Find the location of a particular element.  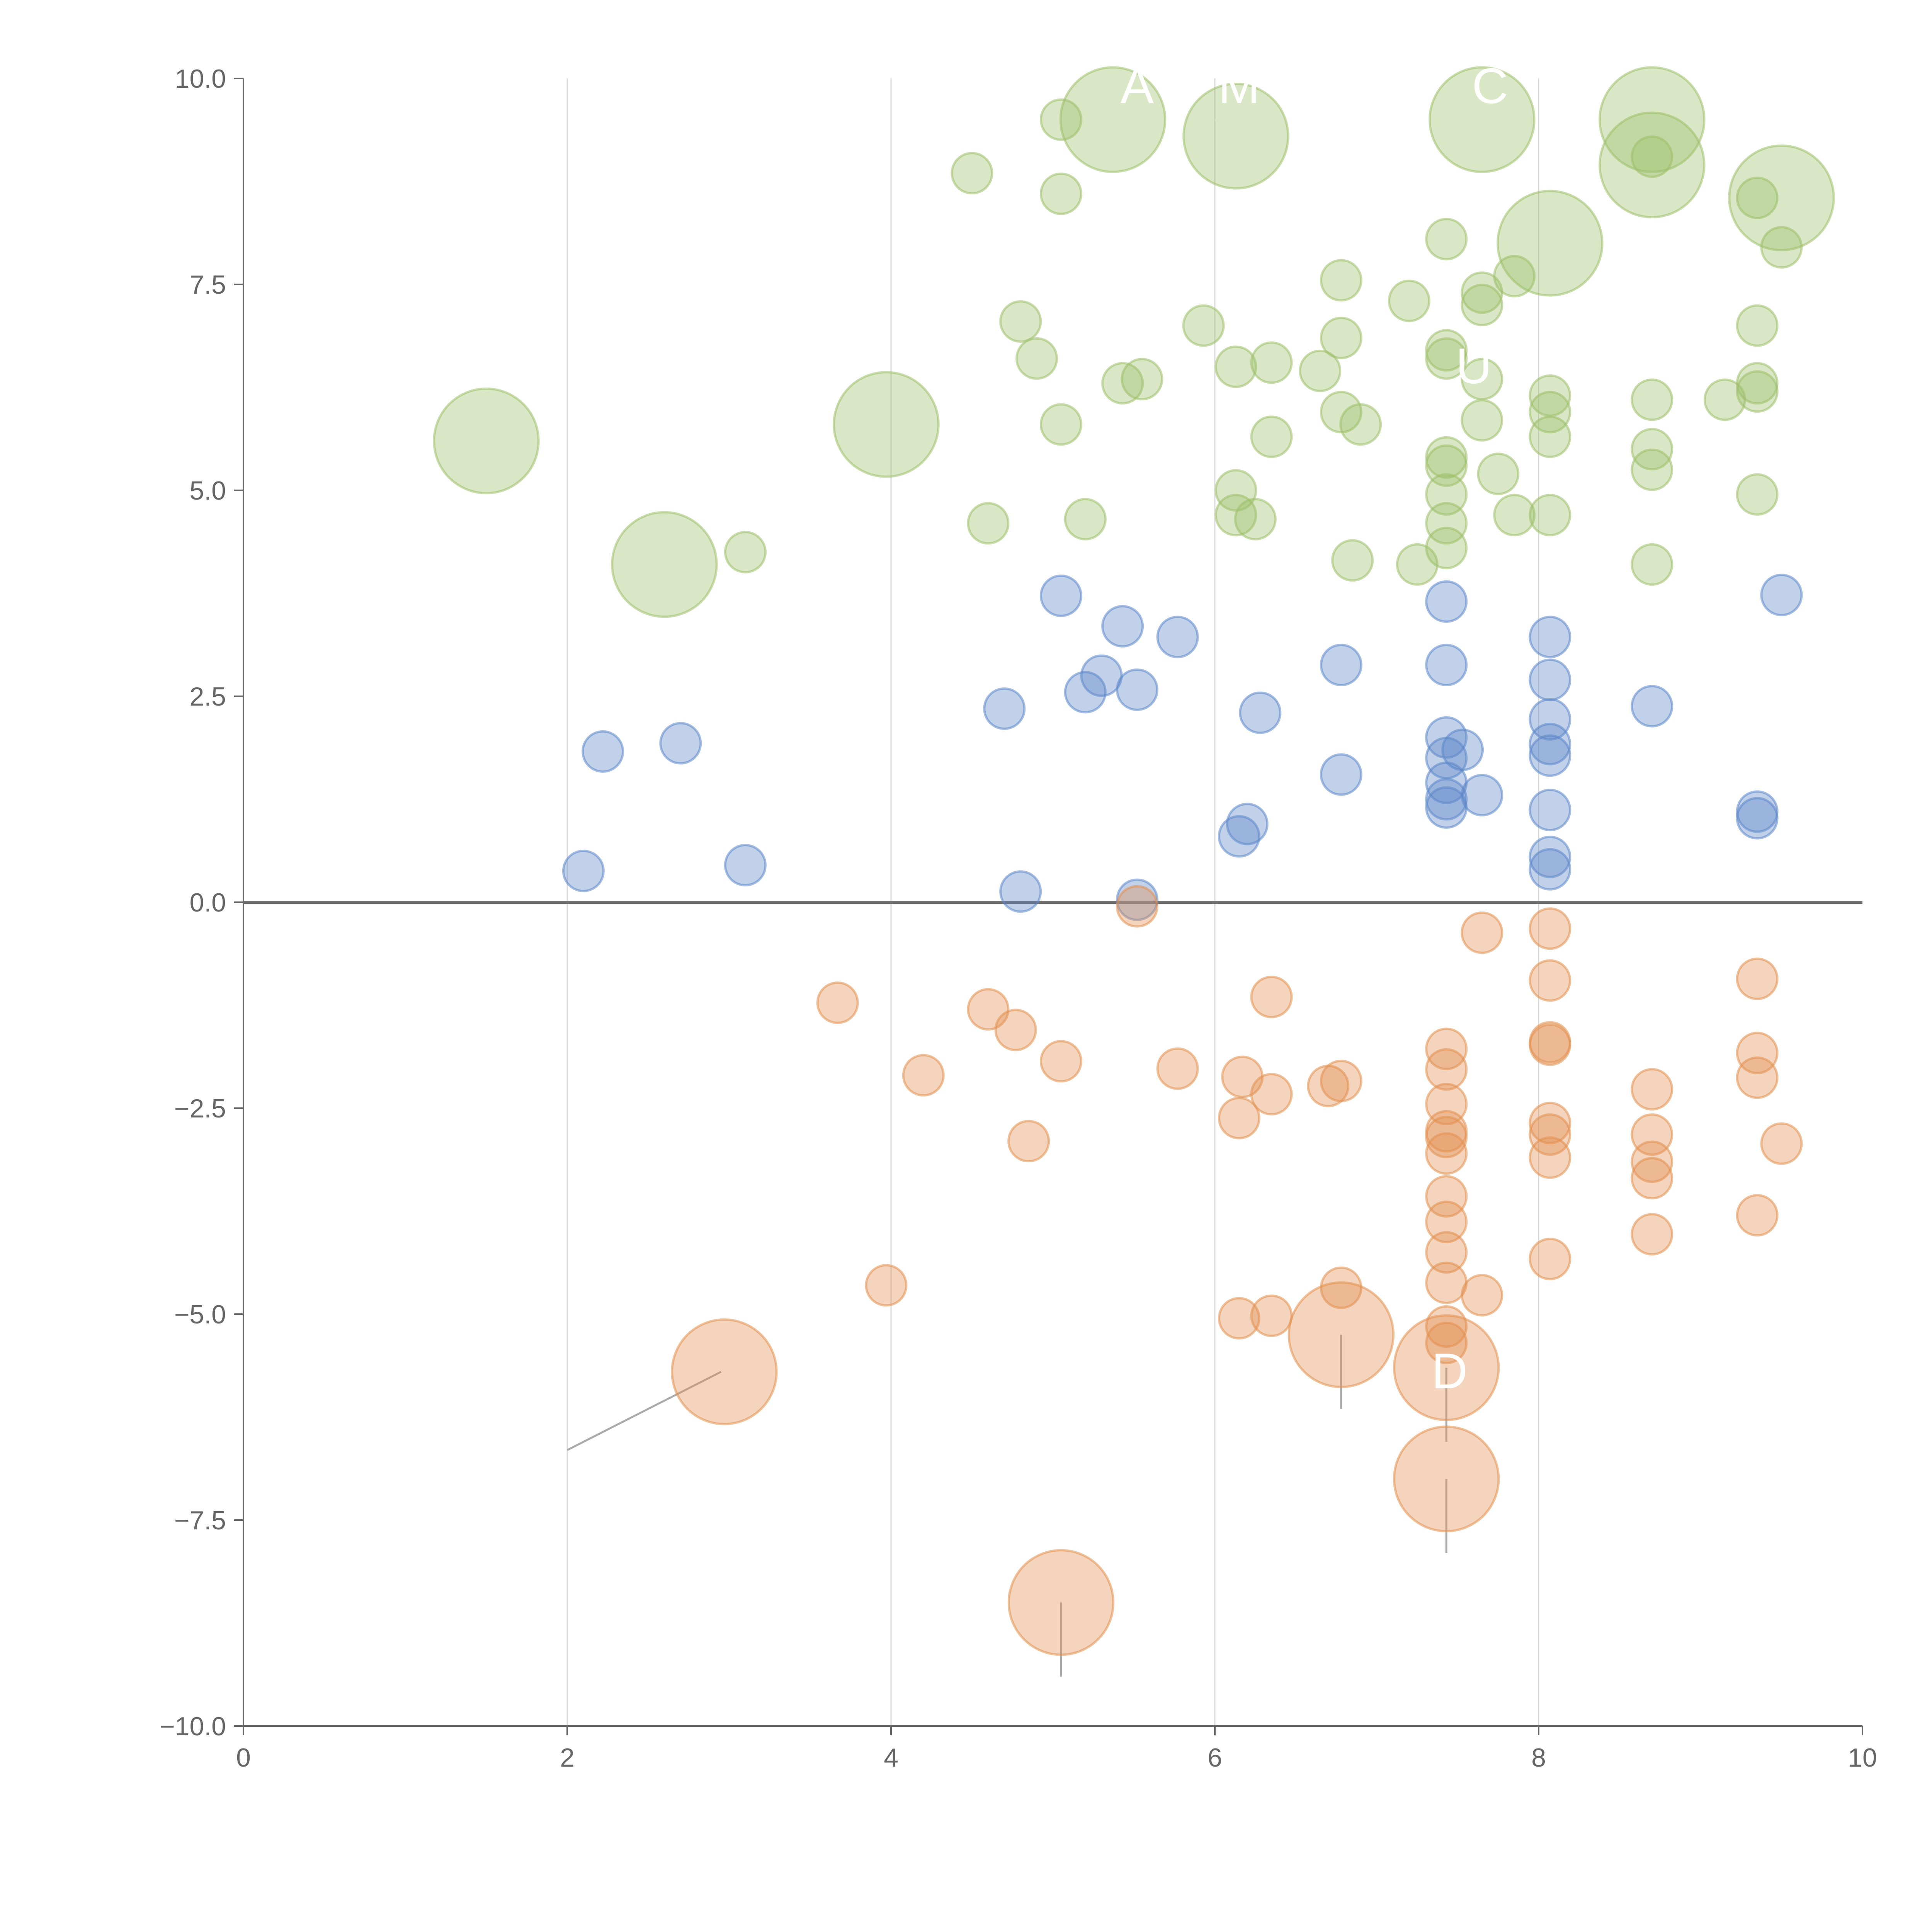

callout-labels: A M C U D is located at coordinates (1315, 728).